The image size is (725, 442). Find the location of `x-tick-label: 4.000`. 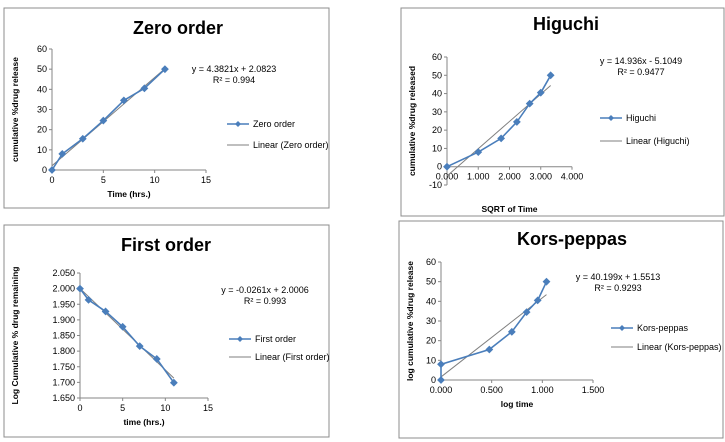

x-tick-label: 4.000 is located at coordinates (572, 177).